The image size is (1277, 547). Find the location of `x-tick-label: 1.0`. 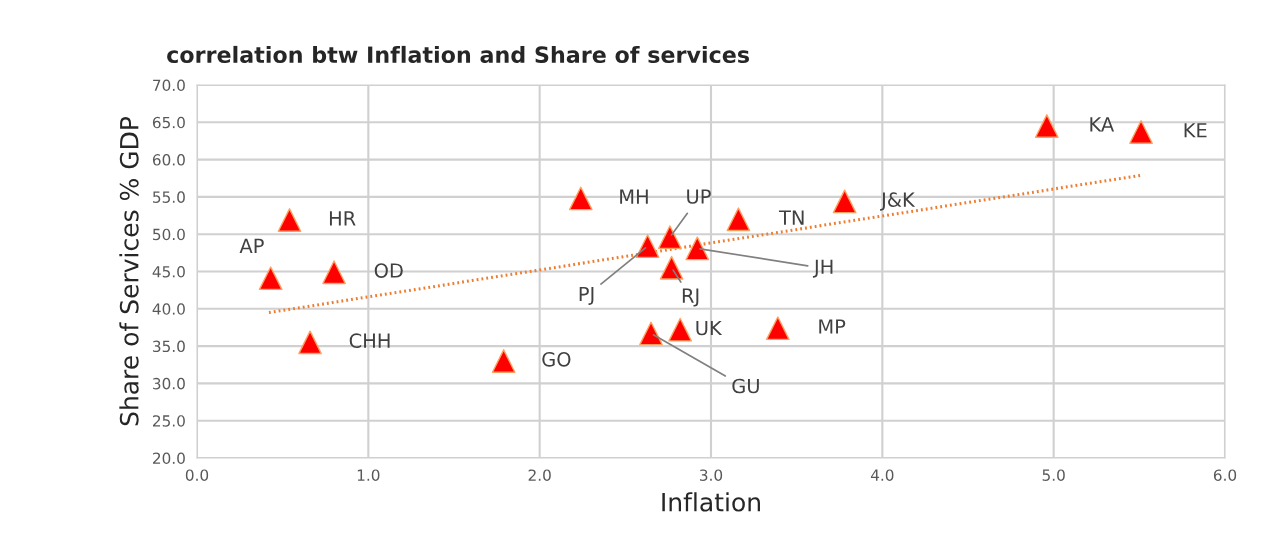

x-tick-label: 1.0 is located at coordinates (368, 475).